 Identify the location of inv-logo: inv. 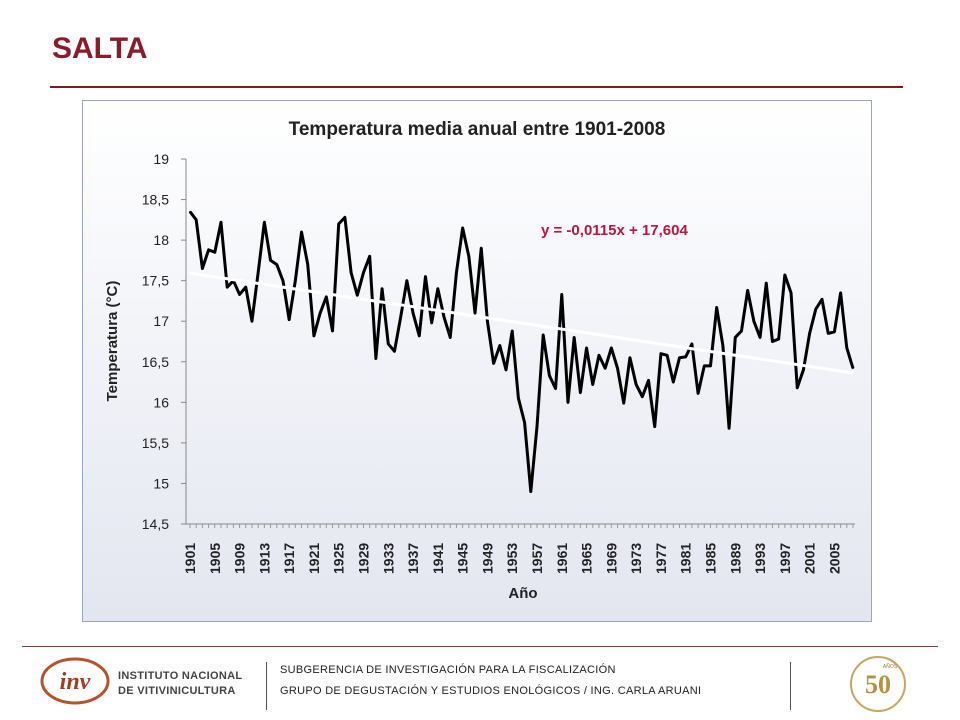
(75, 681).